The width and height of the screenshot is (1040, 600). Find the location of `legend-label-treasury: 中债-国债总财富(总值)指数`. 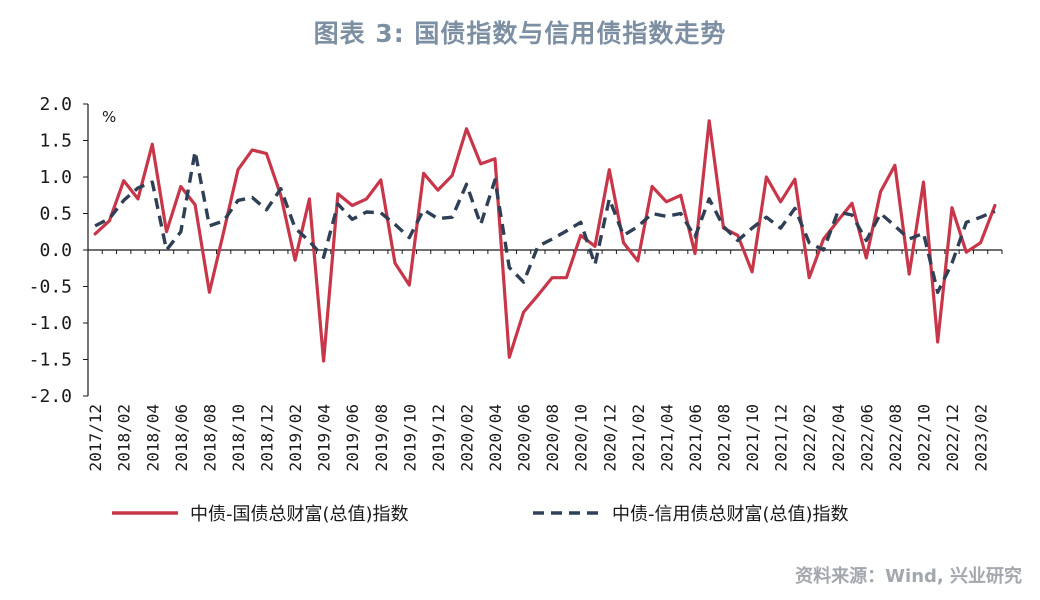

legend-label-treasury: 中债-国债总财富(总值)指数 is located at coordinates (299, 514).